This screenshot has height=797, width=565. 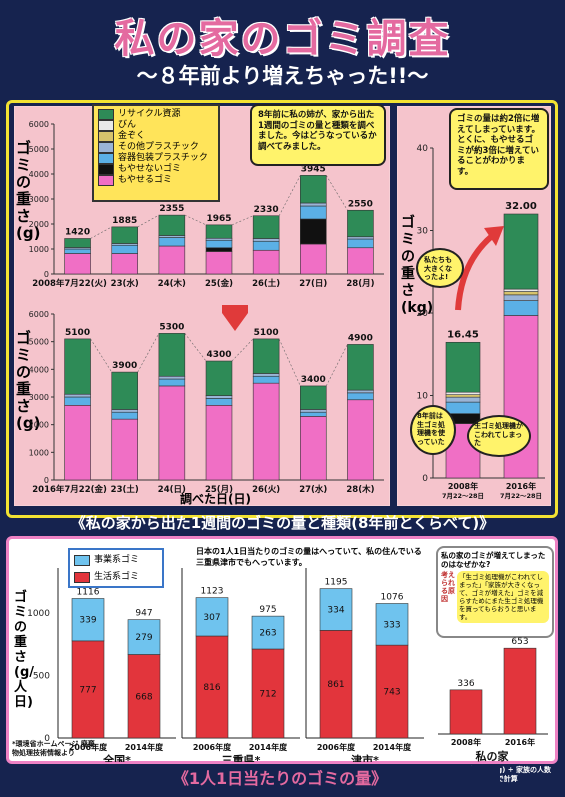 What do you see at coordinates (360, 204) in the screenshot?
I see `bar-total-label: 2550` at bounding box center [360, 204].